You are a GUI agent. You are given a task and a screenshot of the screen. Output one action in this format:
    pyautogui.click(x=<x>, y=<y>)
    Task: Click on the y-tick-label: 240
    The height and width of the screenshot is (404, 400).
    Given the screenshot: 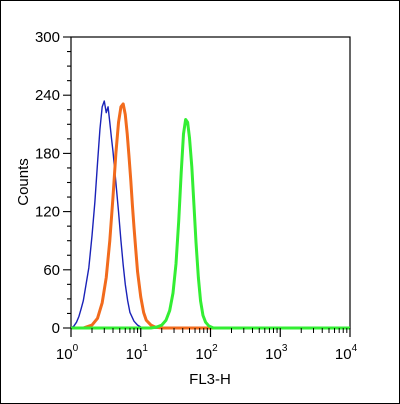 What is the action you would take?
    pyautogui.click(x=47, y=95)
    